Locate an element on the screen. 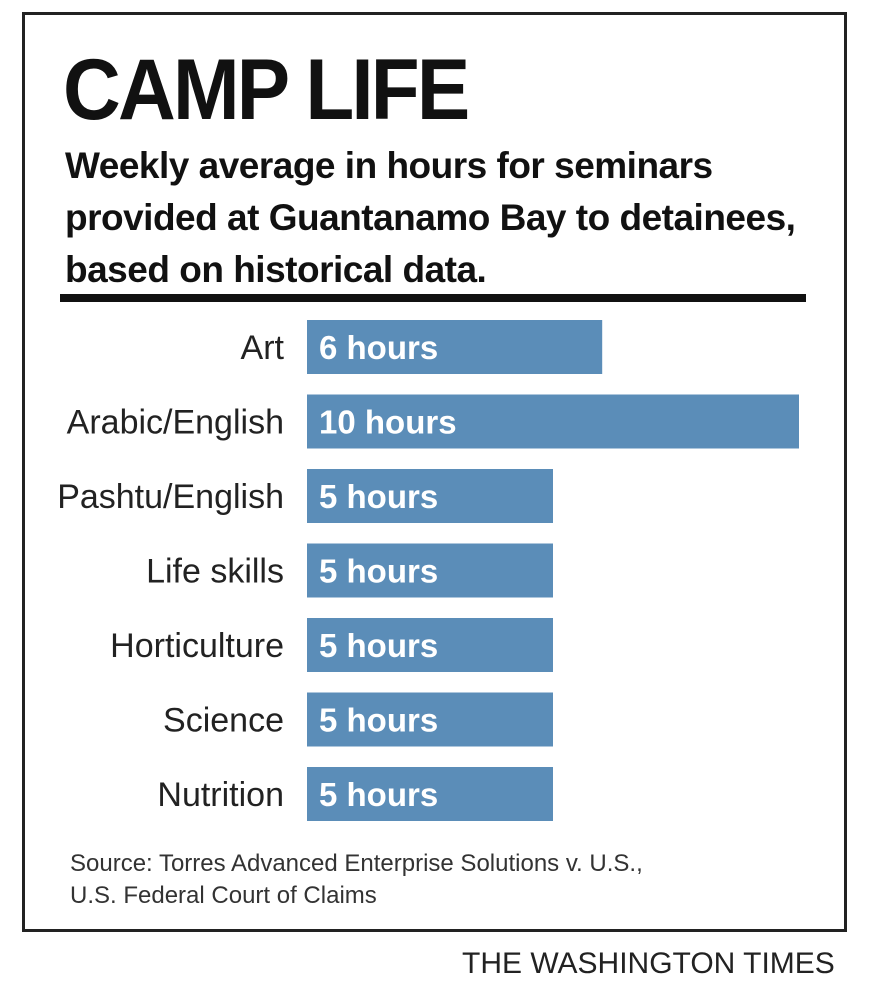 Image resolution: width=878 pixels, height=995 pixels. category-label: Life skills is located at coordinates (215, 572).